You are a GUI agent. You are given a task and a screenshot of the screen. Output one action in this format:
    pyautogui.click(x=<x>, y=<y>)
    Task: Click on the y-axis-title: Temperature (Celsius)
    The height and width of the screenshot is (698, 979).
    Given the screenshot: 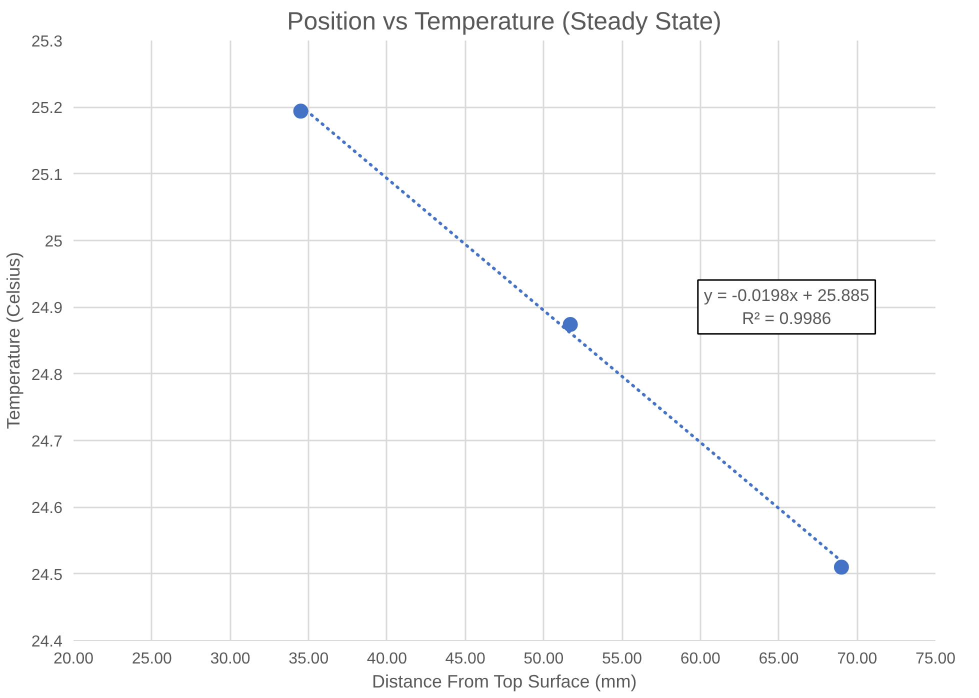 What is the action you would take?
    pyautogui.click(x=13, y=341)
    